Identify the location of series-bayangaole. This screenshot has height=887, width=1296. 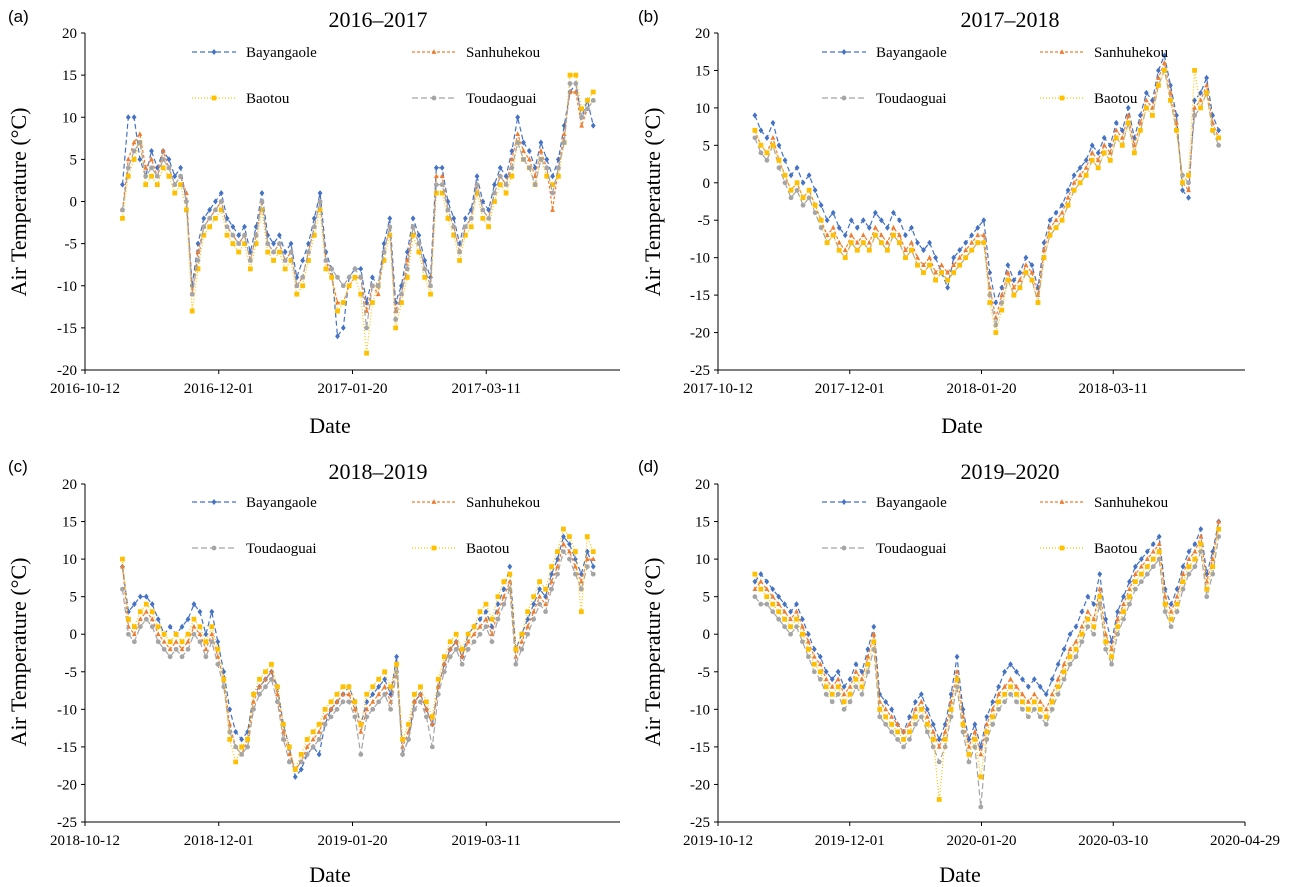
(987, 179).